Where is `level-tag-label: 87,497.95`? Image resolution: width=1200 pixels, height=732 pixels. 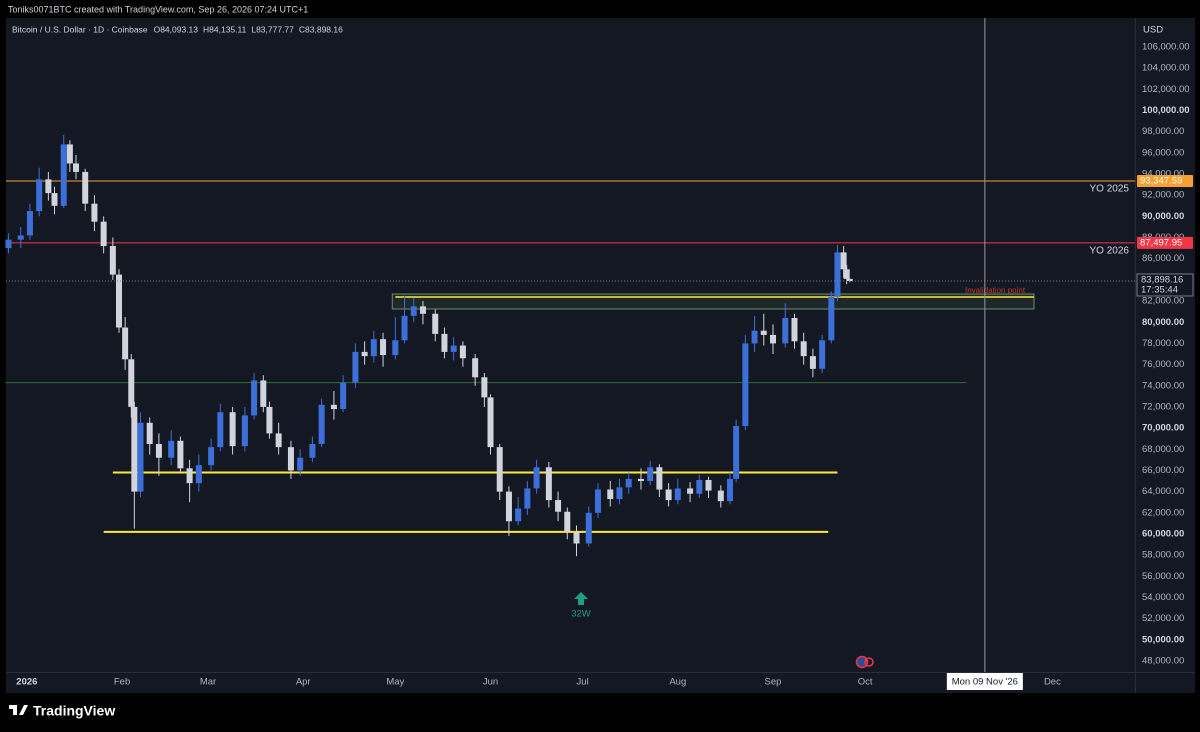
level-tag-label: 87,497.95 is located at coordinates (1161, 242).